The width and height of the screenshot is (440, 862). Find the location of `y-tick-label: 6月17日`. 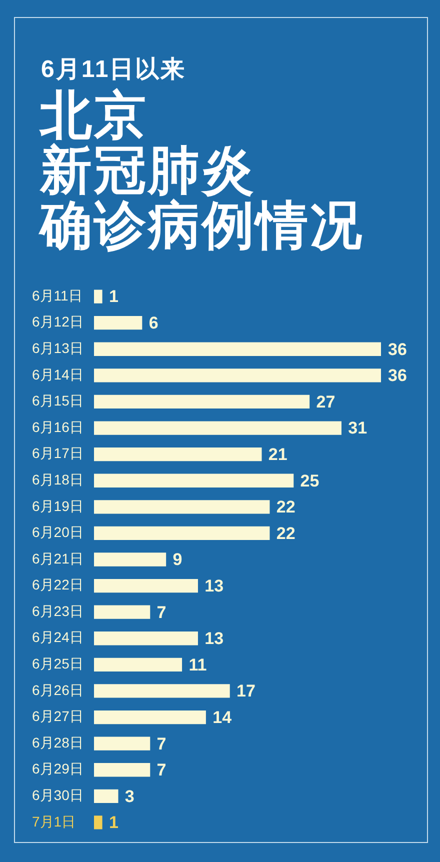

y-tick-label: 6月17日 is located at coordinates (58, 453).